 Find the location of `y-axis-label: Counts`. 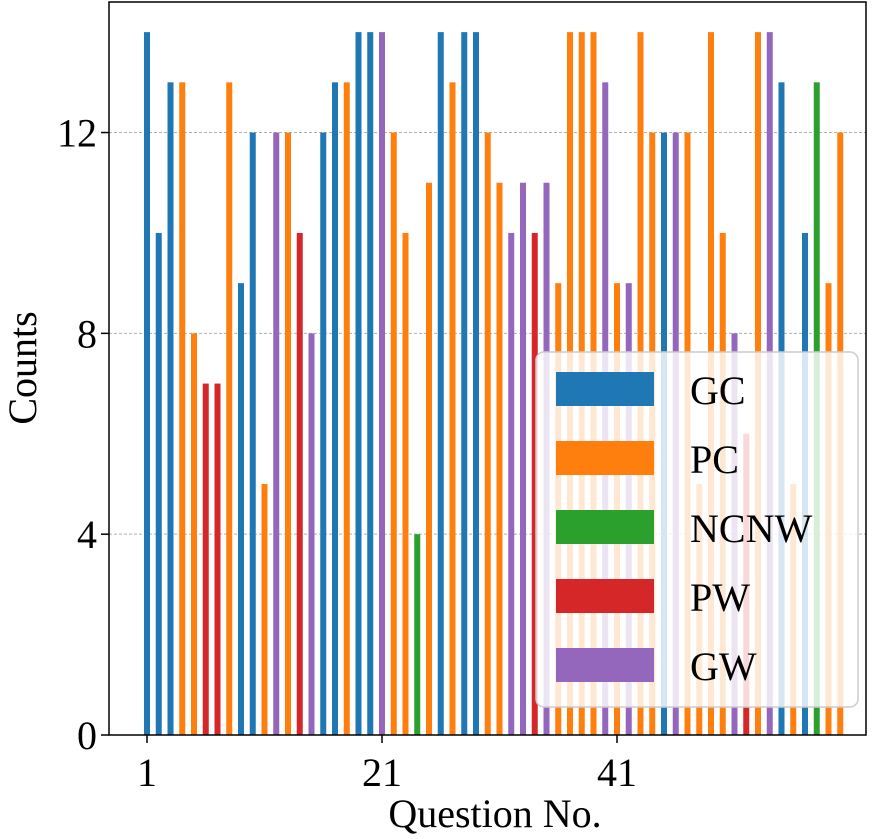

y-axis-label: Counts is located at coordinates (22, 367).